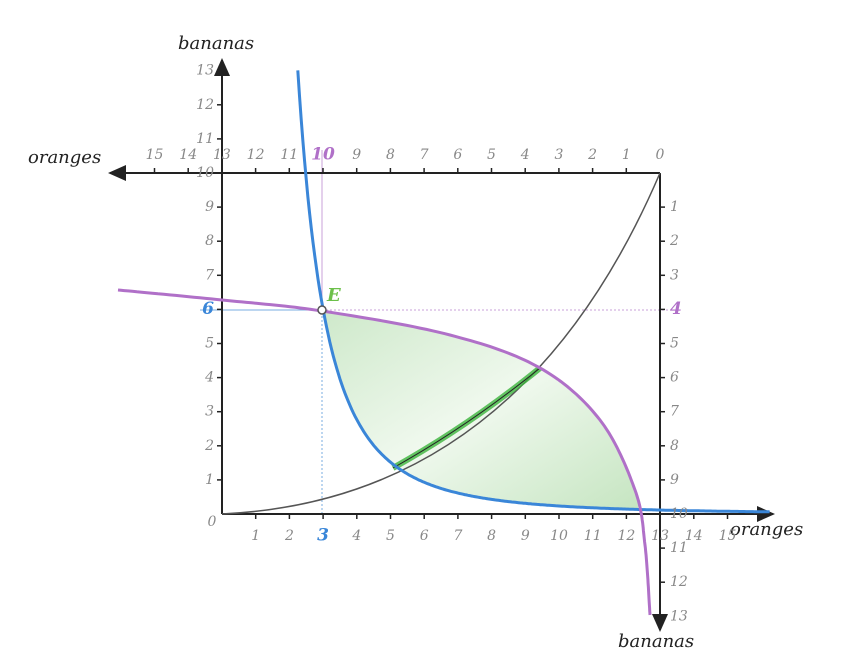 This screenshot has width=860, height=665. Describe the element at coordinates (333, 295) in the screenshot. I see `point-label: E` at that location.